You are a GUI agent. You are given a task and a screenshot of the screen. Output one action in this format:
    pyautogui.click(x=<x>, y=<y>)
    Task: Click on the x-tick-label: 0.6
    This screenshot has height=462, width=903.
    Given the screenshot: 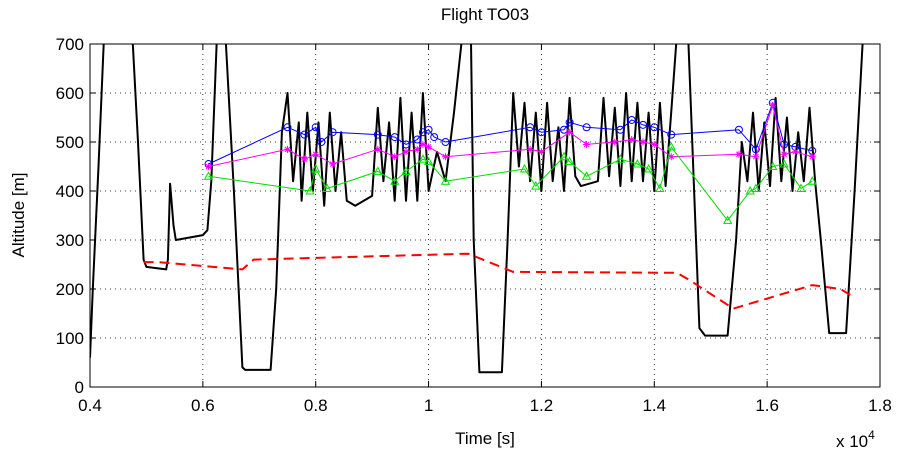 What is the action you would take?
    pyautogui.click(x=203, y=405)
    